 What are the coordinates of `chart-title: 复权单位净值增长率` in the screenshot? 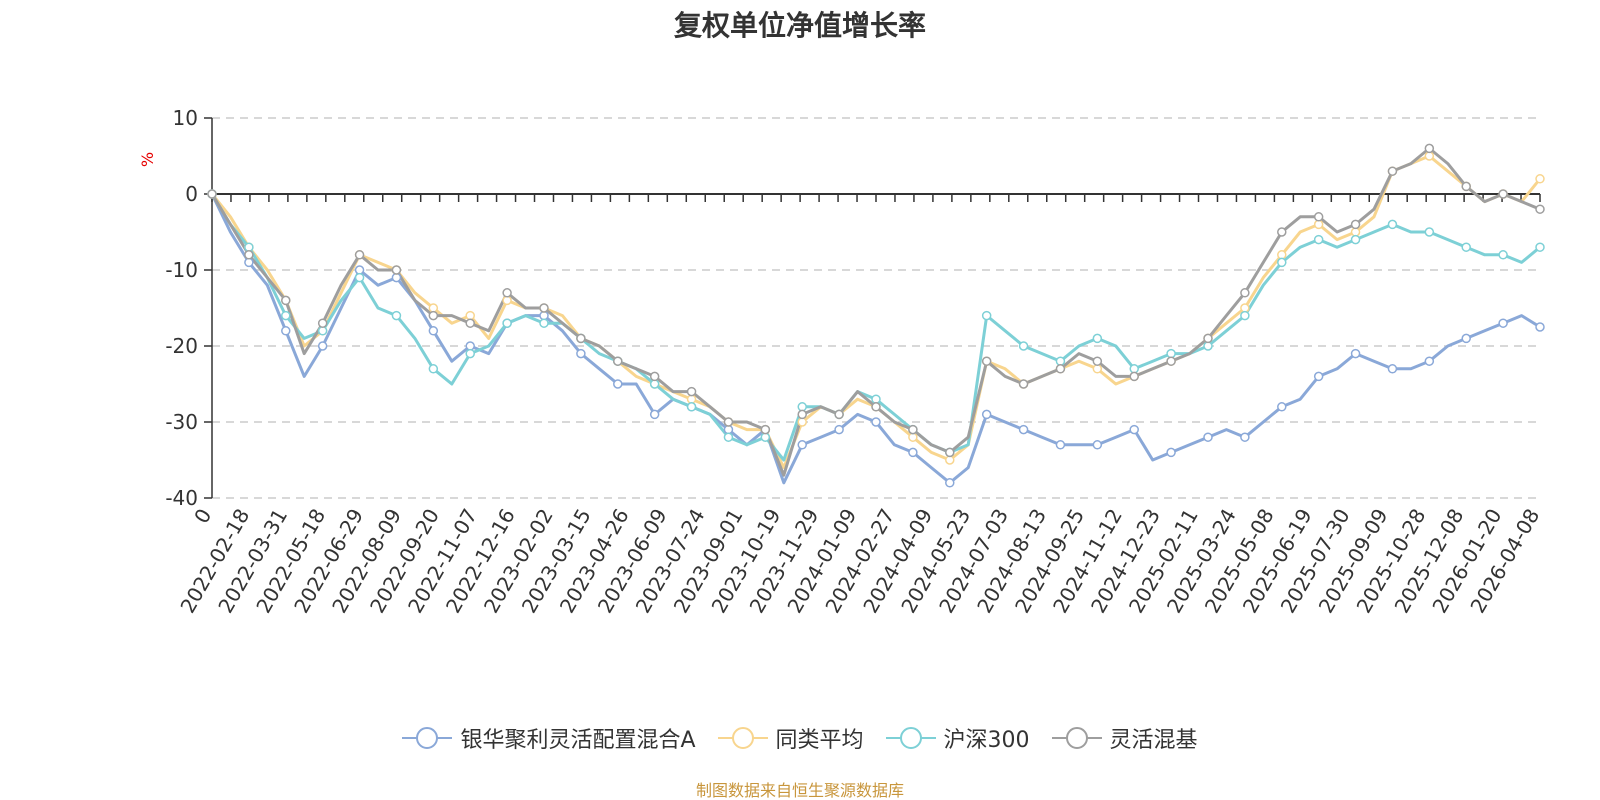 It's located at (799, 25).